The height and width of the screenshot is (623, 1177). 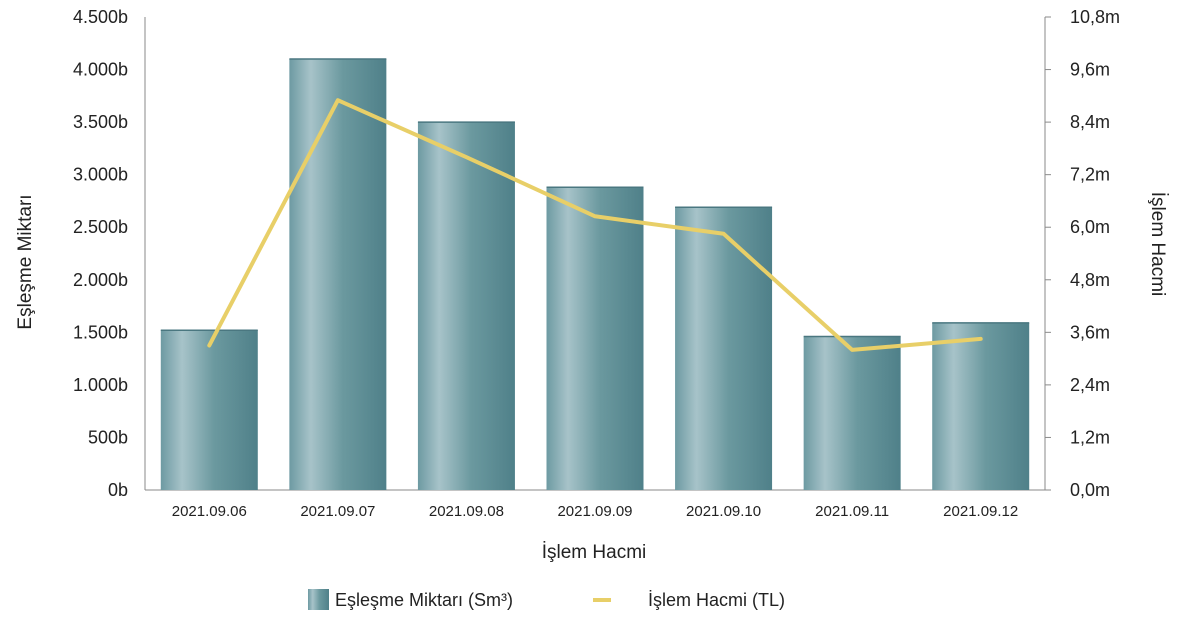 I want to click on legend: Eşleşme Miktarı (Sm³) İşlem Hacmi (TL), so click(x=546, y=599).